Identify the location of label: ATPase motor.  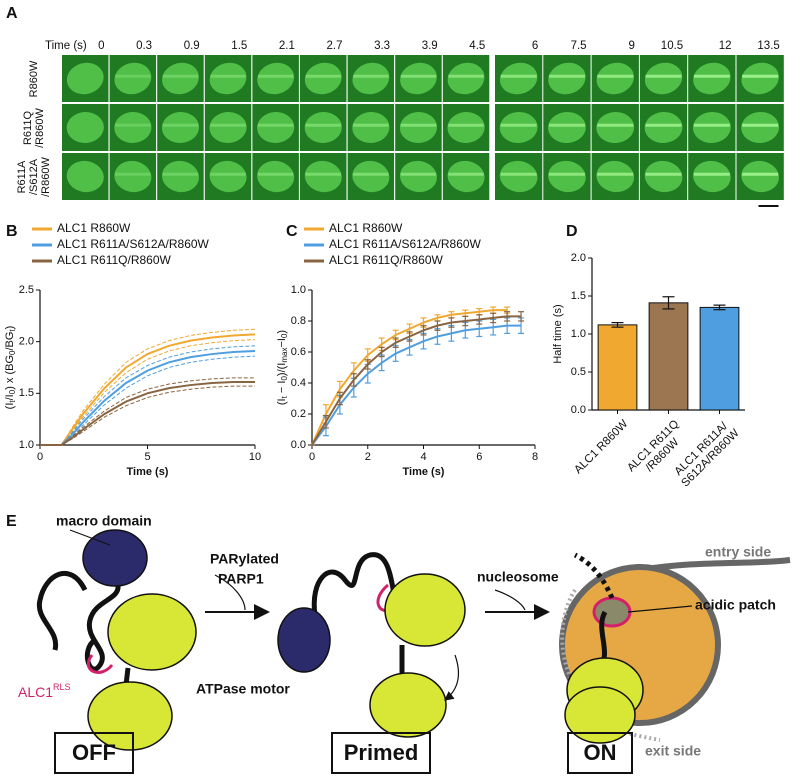
(243, 689).